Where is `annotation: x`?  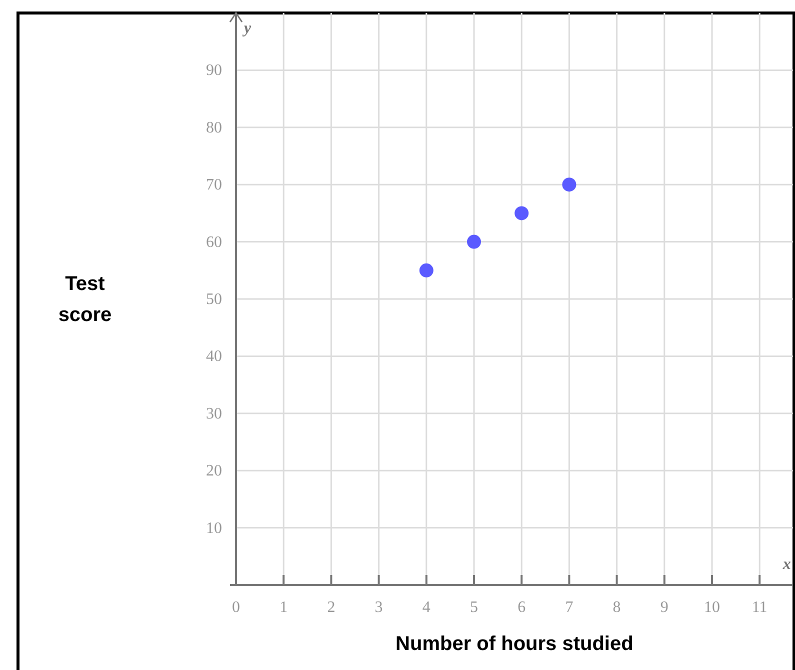
annotation: x is located at coordinates (786, 564).